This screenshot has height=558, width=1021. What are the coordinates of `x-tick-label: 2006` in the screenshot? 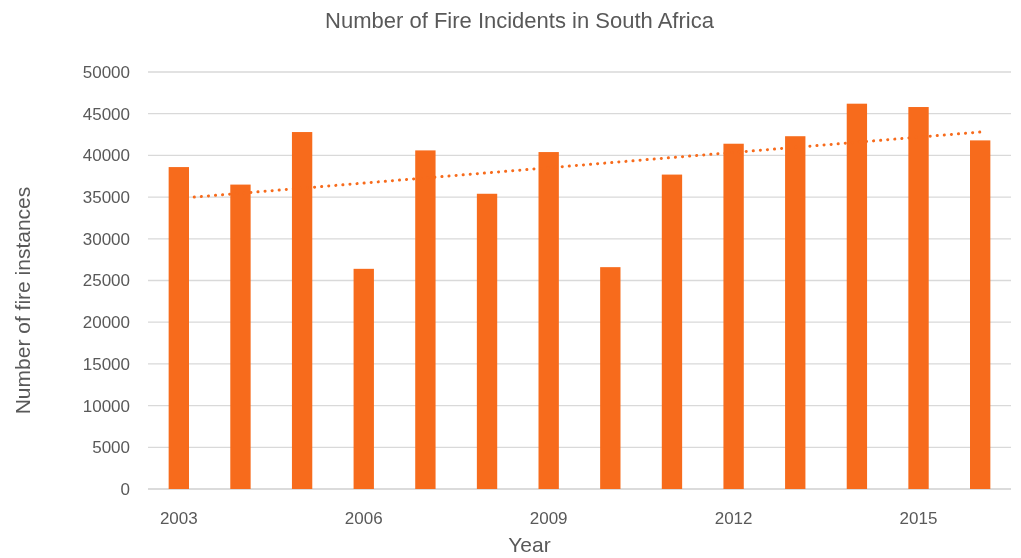 It's located at (363, 518).